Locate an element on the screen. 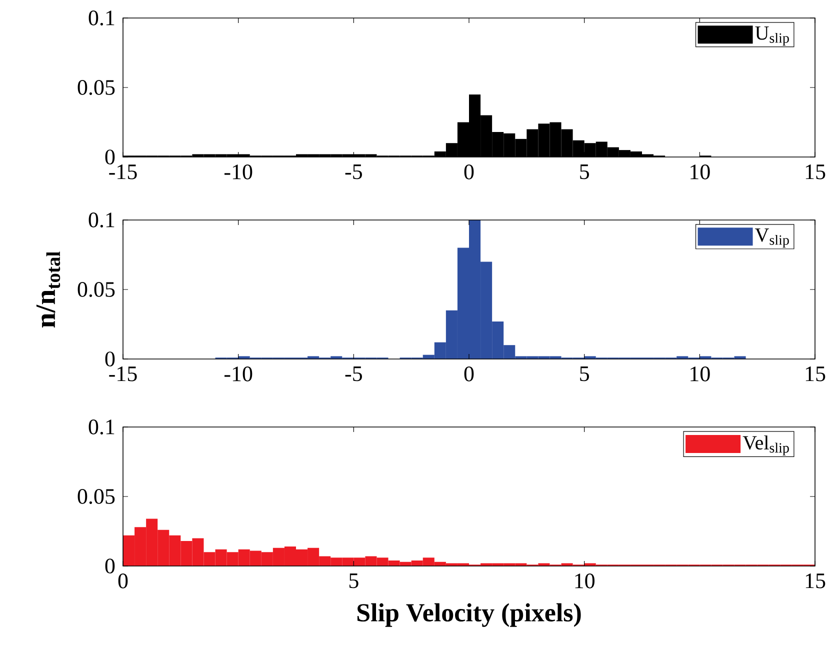  legend-label: V$_{slip}$ is located at coordinates (771, 238).